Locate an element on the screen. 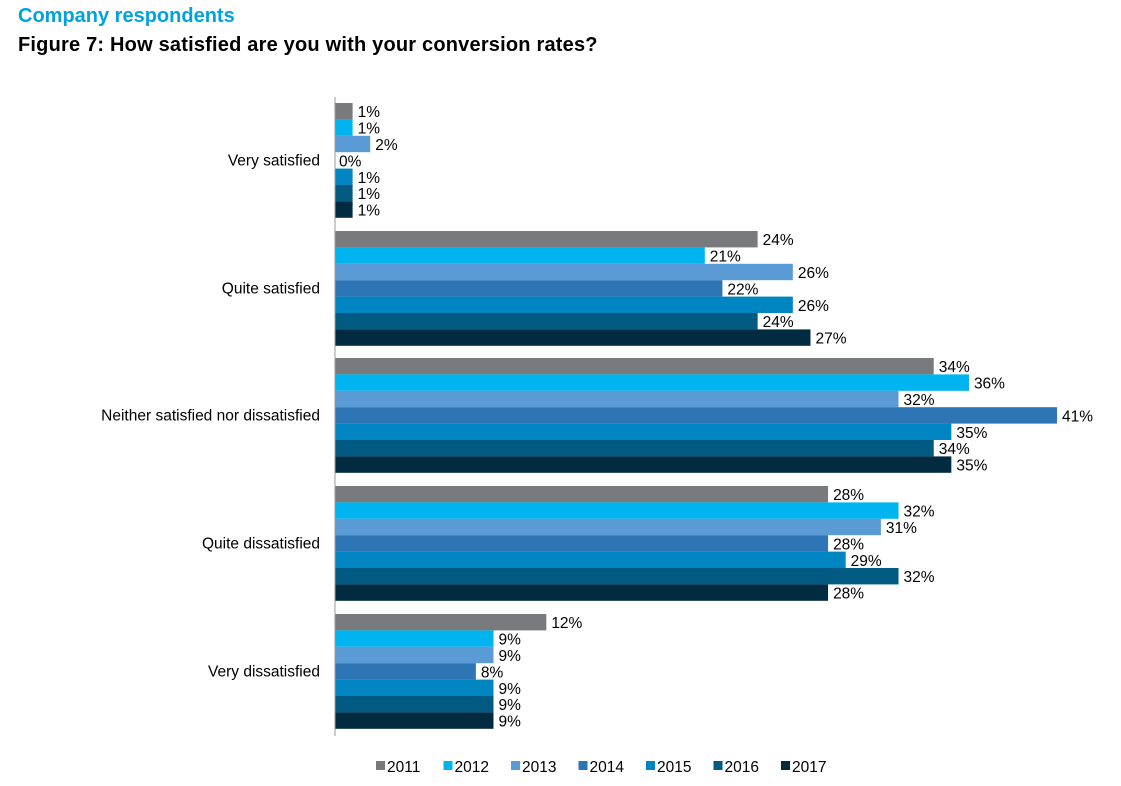  data-label: 0% is located at coordinates (350, 161).